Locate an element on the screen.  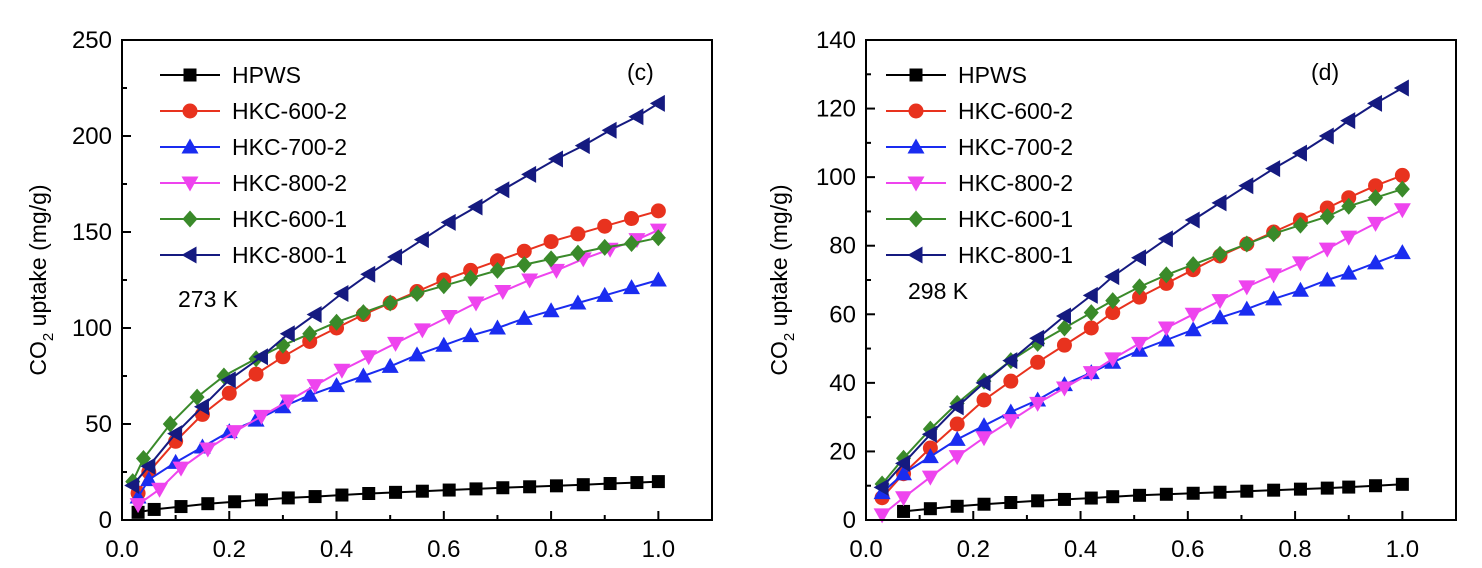
x-tick-label: 0.2 is located at coordinates (973, 549).